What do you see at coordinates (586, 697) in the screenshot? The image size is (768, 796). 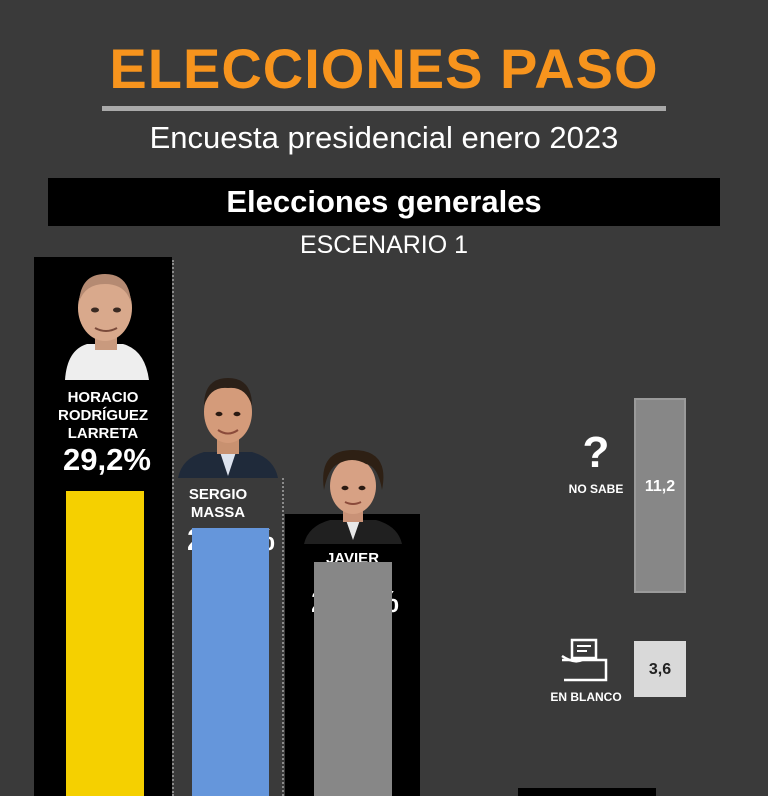 I see `other-label-en-blanco: EN BLANCO` at bounding box center [586, 697].